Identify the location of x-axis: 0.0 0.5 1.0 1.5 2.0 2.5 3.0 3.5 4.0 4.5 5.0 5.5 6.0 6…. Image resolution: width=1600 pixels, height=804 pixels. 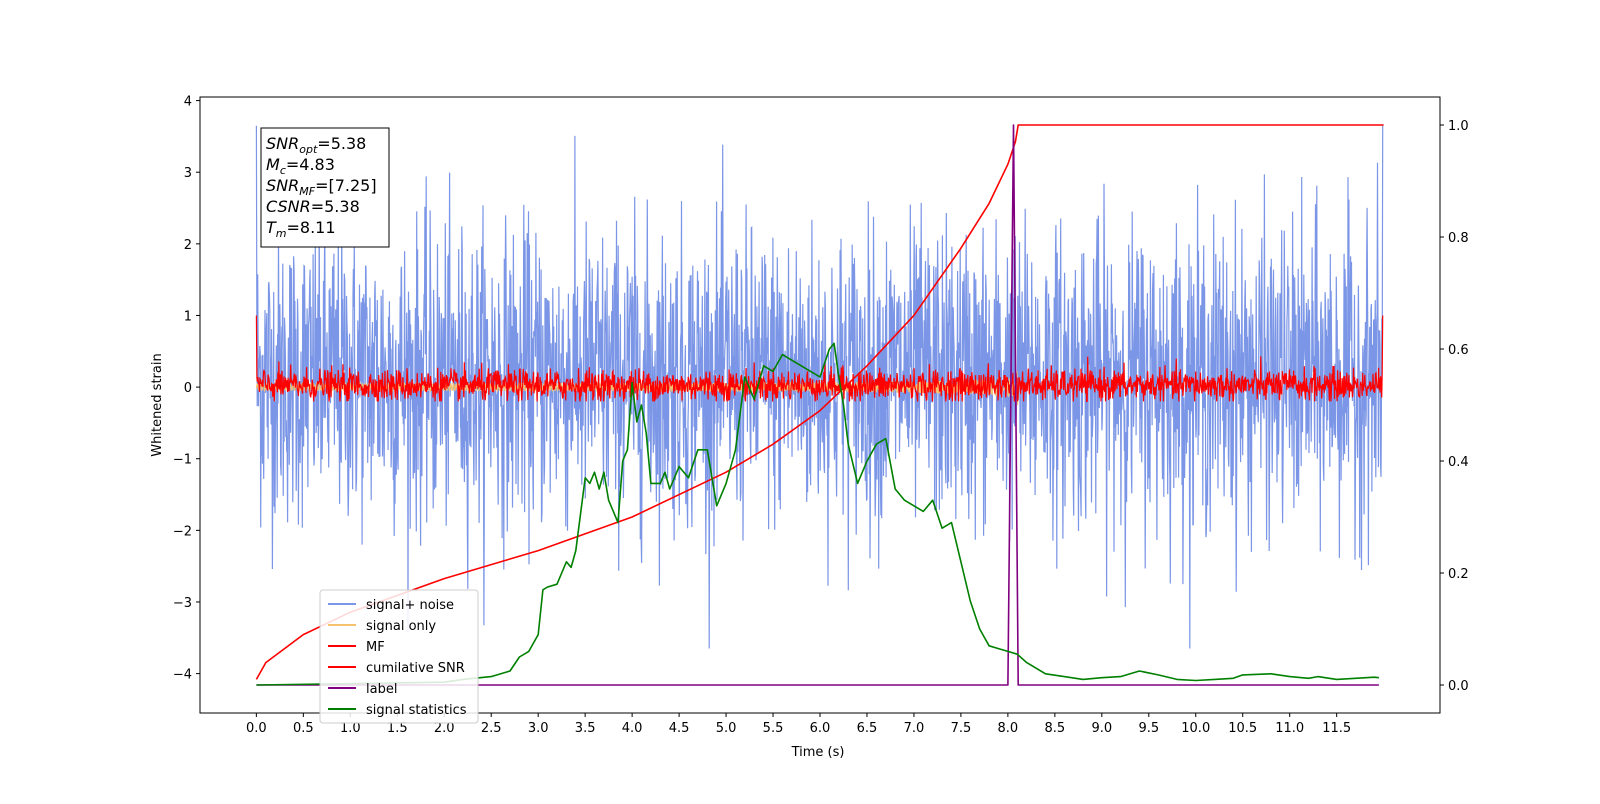
(798, 724).